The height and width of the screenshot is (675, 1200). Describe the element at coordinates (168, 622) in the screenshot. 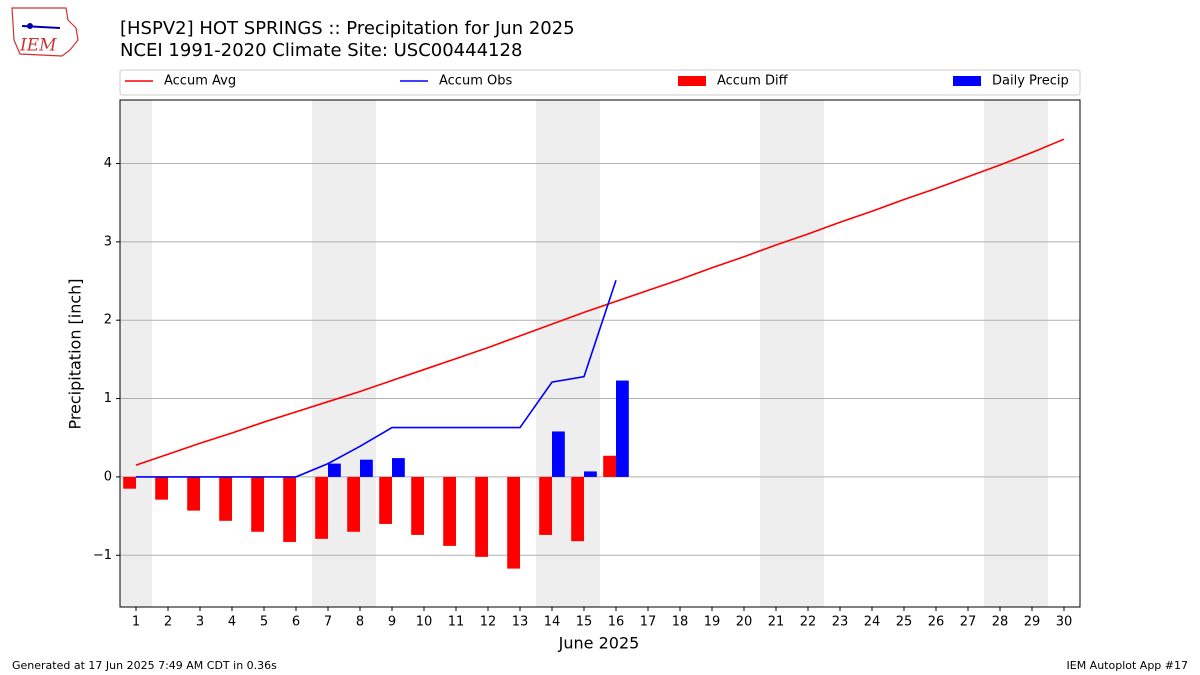

I see `x-tick-label: 2` at that location.